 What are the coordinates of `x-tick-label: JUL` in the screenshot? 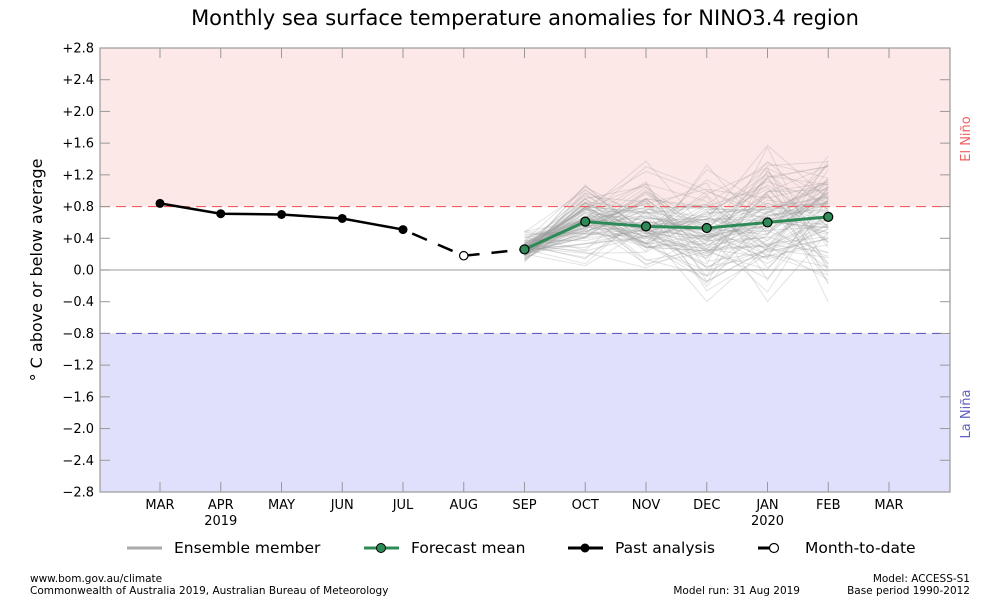 It's located at (403, 505).